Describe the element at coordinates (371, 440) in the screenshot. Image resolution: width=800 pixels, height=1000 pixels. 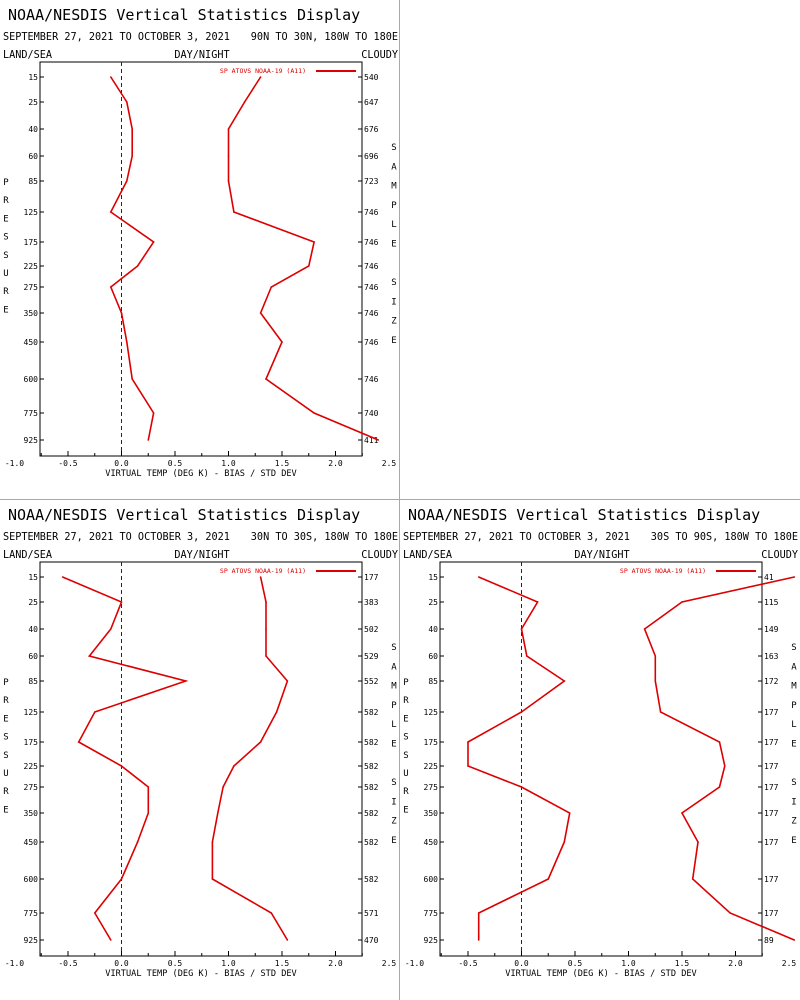
I see `sample-size-label: 411` at that location.